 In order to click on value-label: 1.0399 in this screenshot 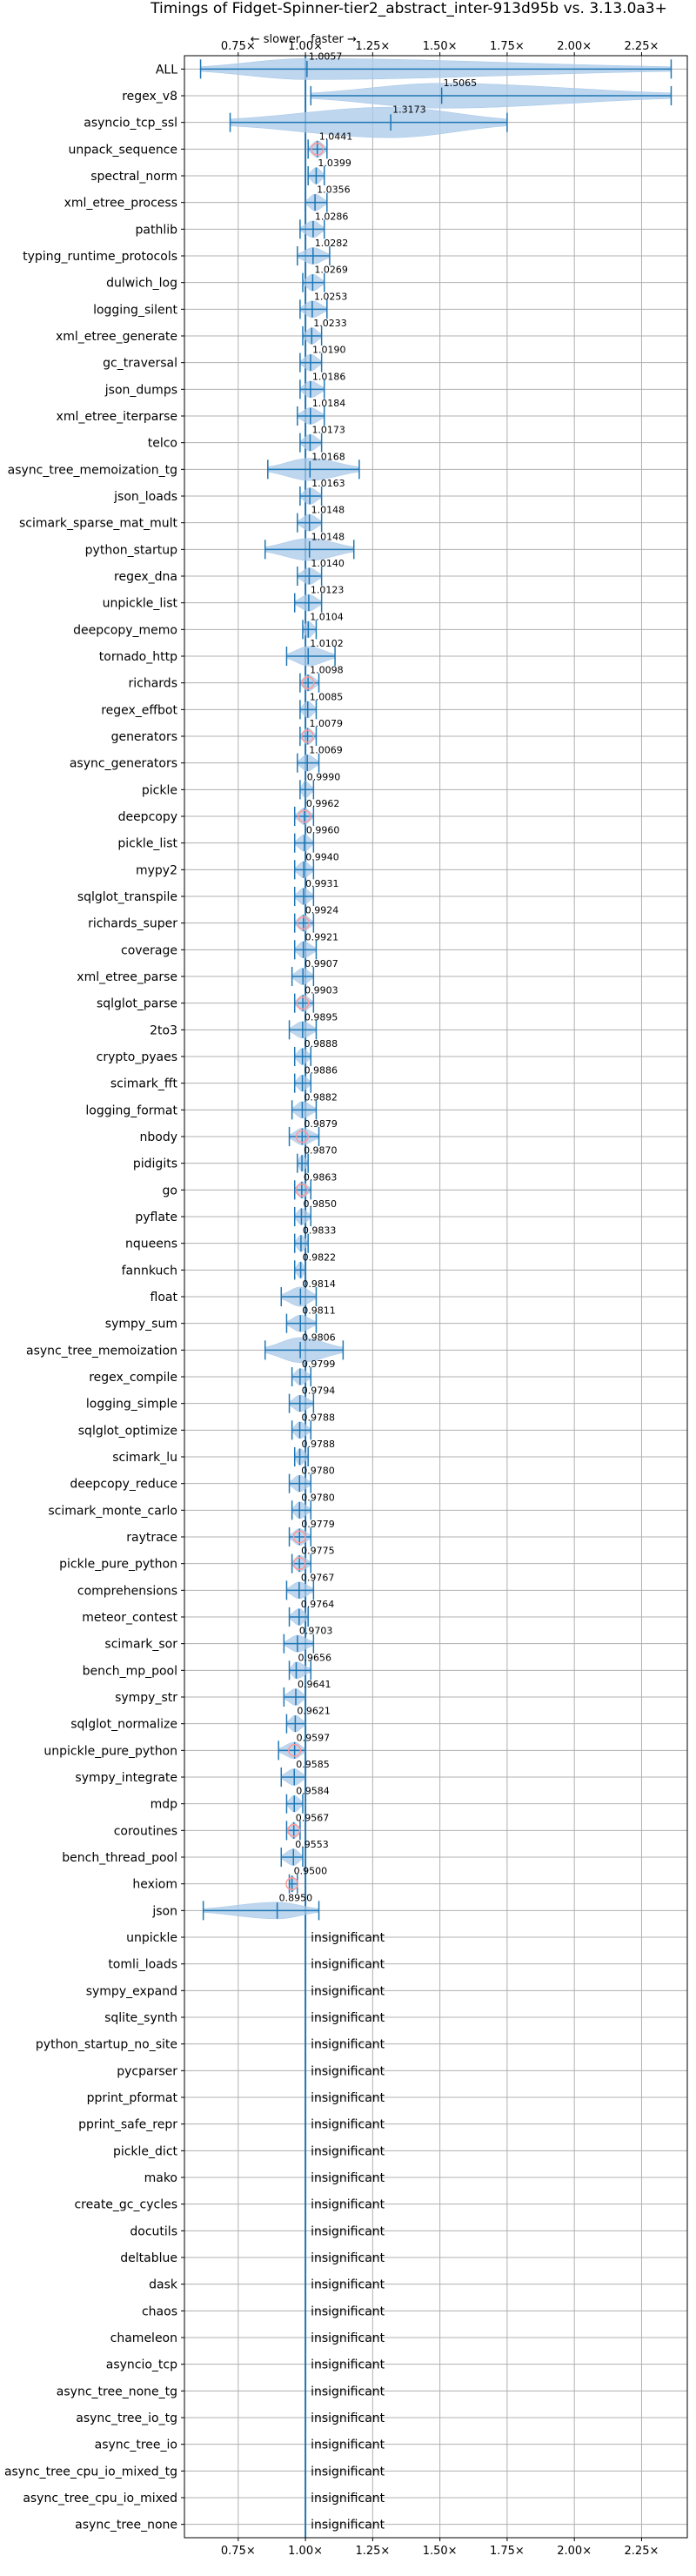, I will do `click(334, 163)`.